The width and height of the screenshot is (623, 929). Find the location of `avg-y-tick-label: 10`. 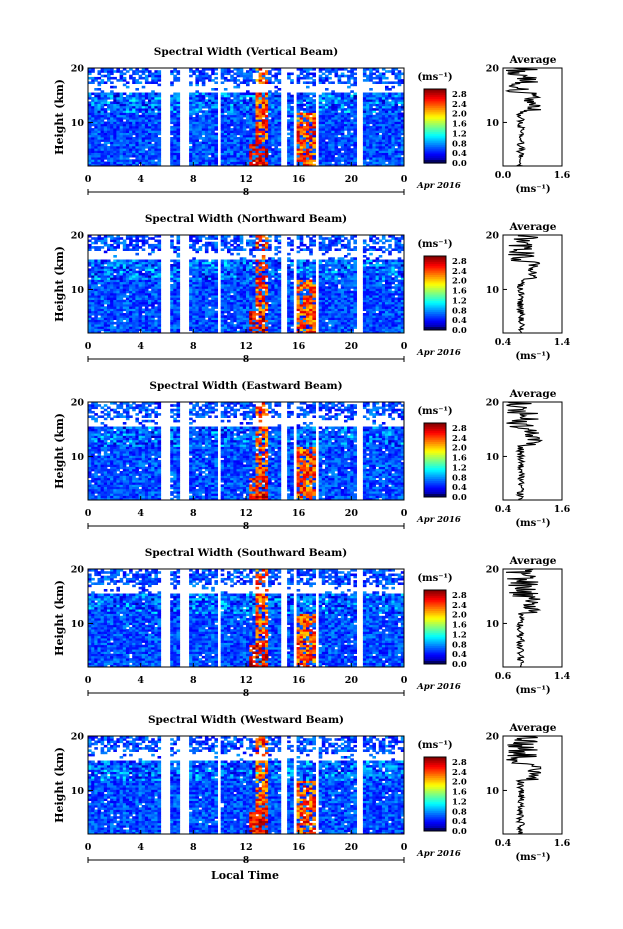

avg-y-tick-label: 10 is located at coordinates (493, 123).